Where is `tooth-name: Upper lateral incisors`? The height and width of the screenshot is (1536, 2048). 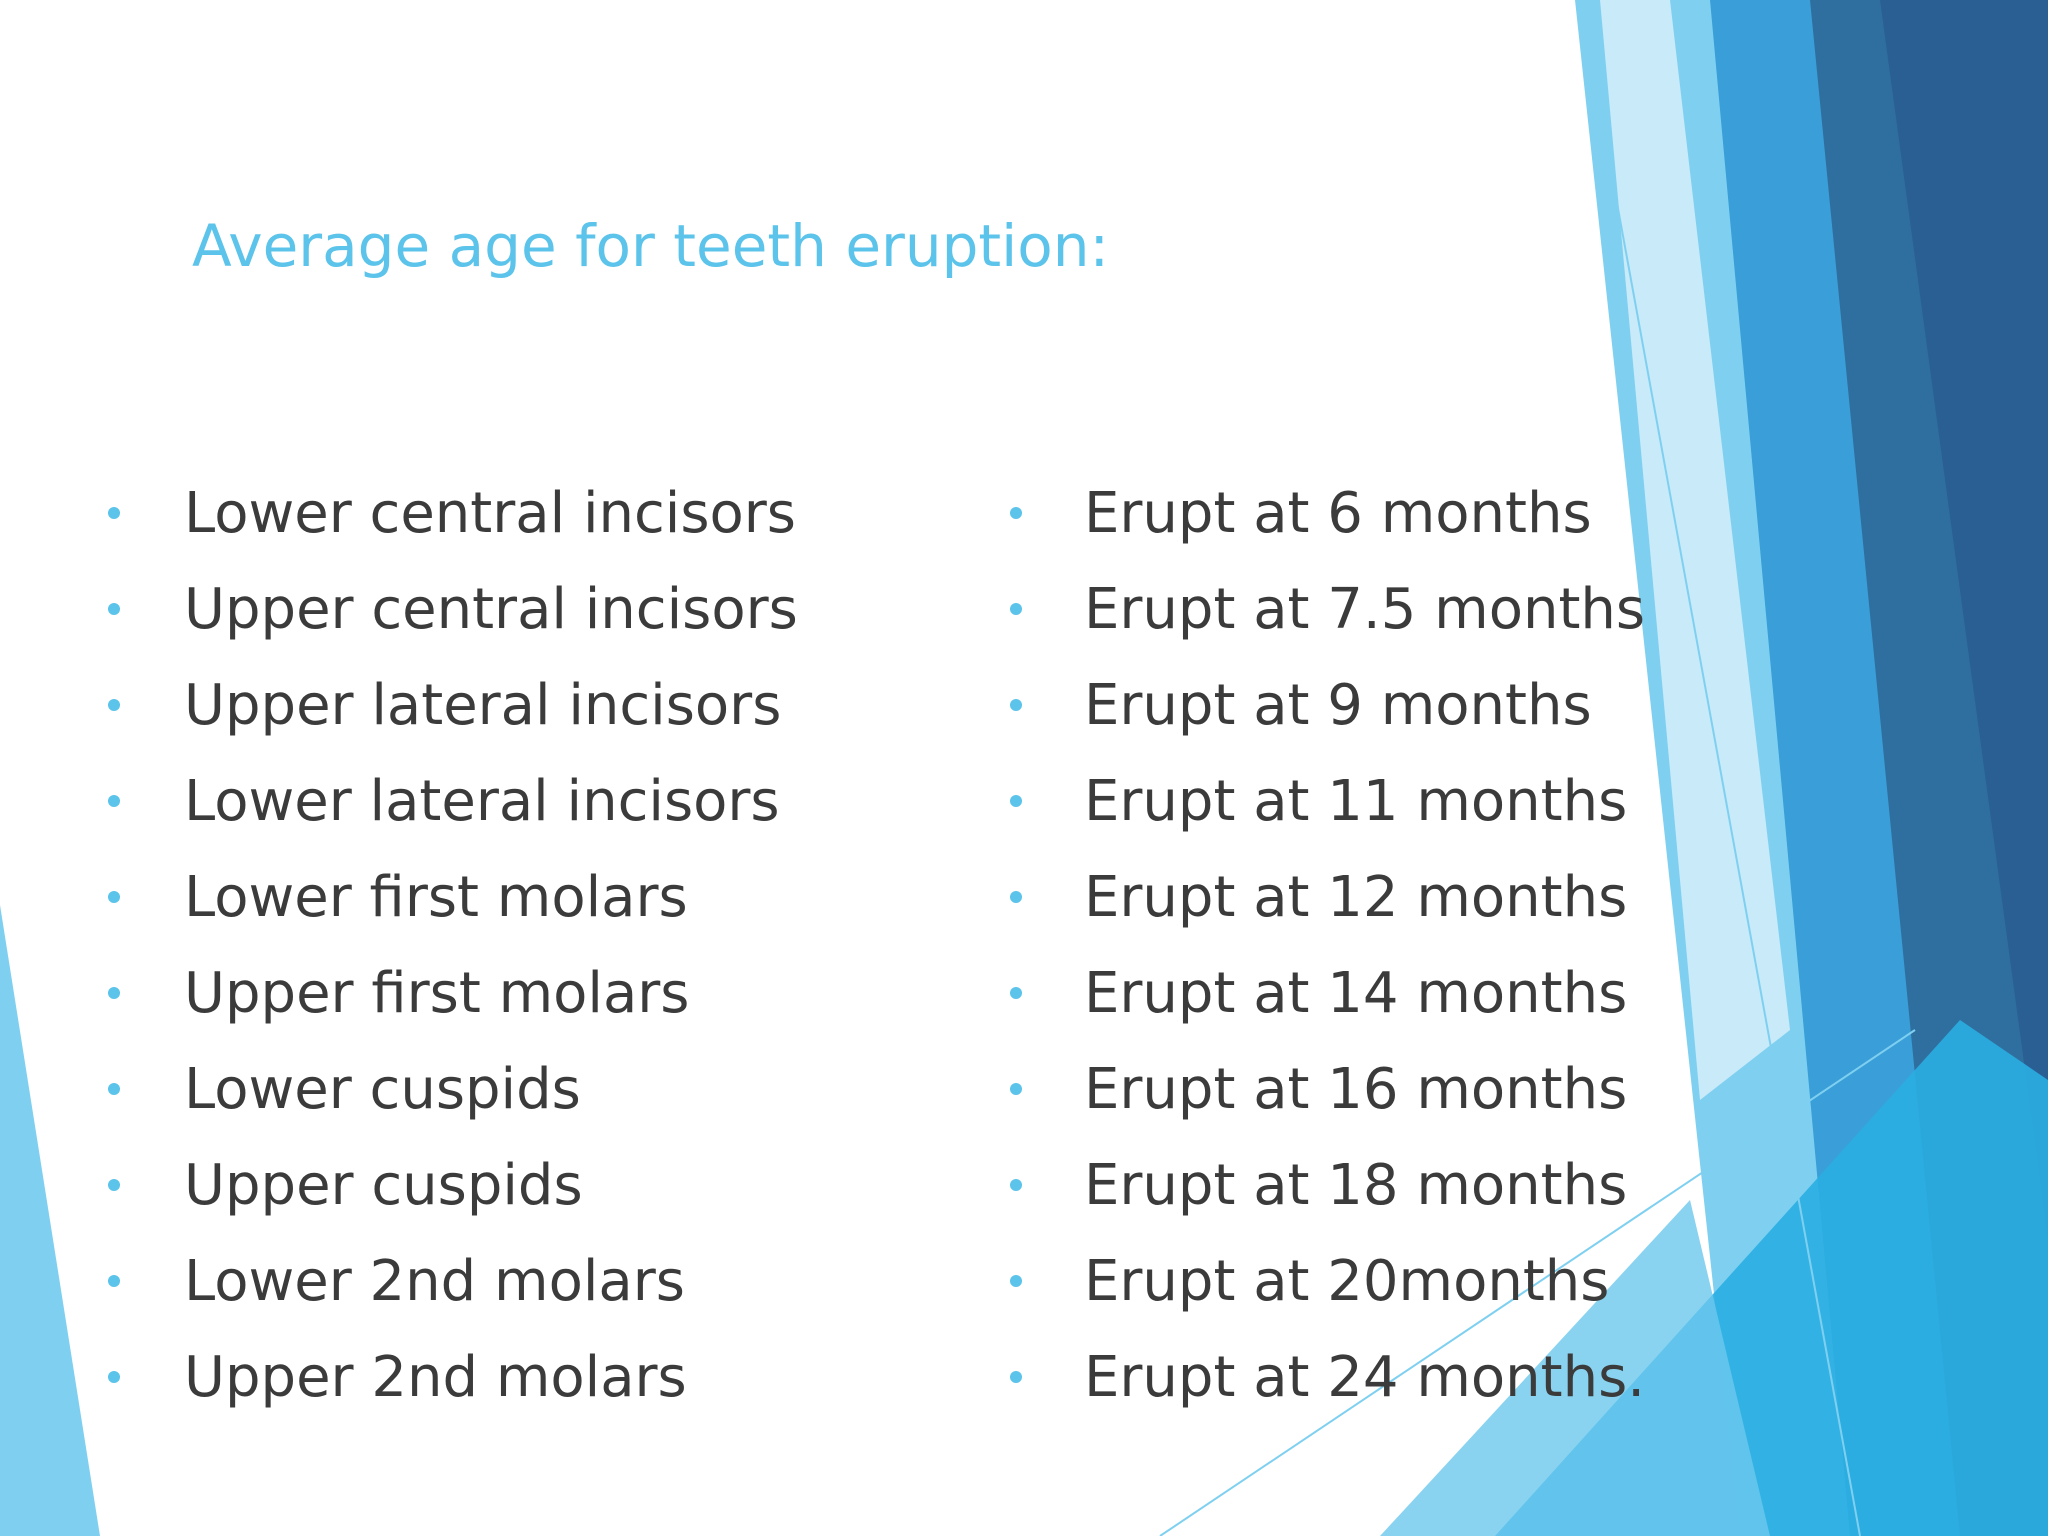
tooth-name: Upper lateral incisors is located at coordinates (483, 705).